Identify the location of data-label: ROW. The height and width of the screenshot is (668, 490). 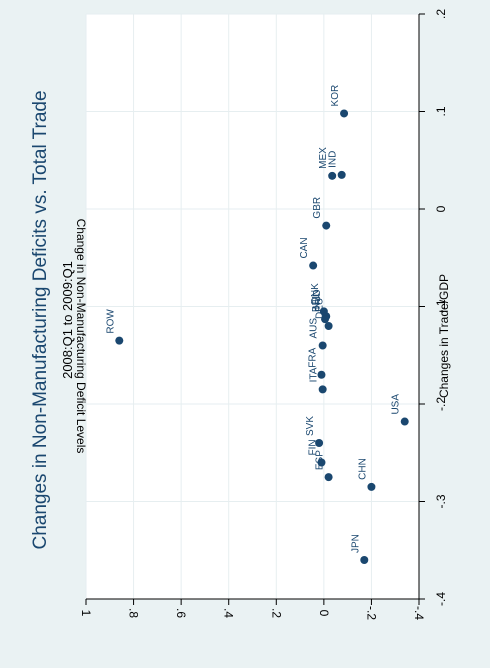
(110, 321).